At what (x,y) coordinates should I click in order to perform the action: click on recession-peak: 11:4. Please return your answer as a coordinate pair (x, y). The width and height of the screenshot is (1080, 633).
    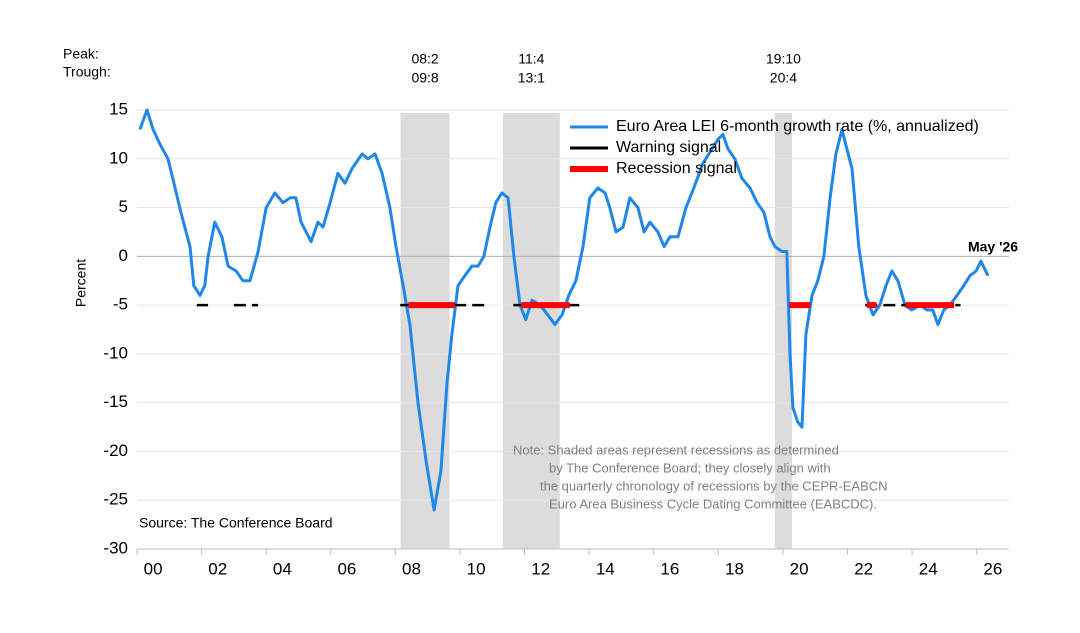
    Looking at the image, I should click on (531, 59).